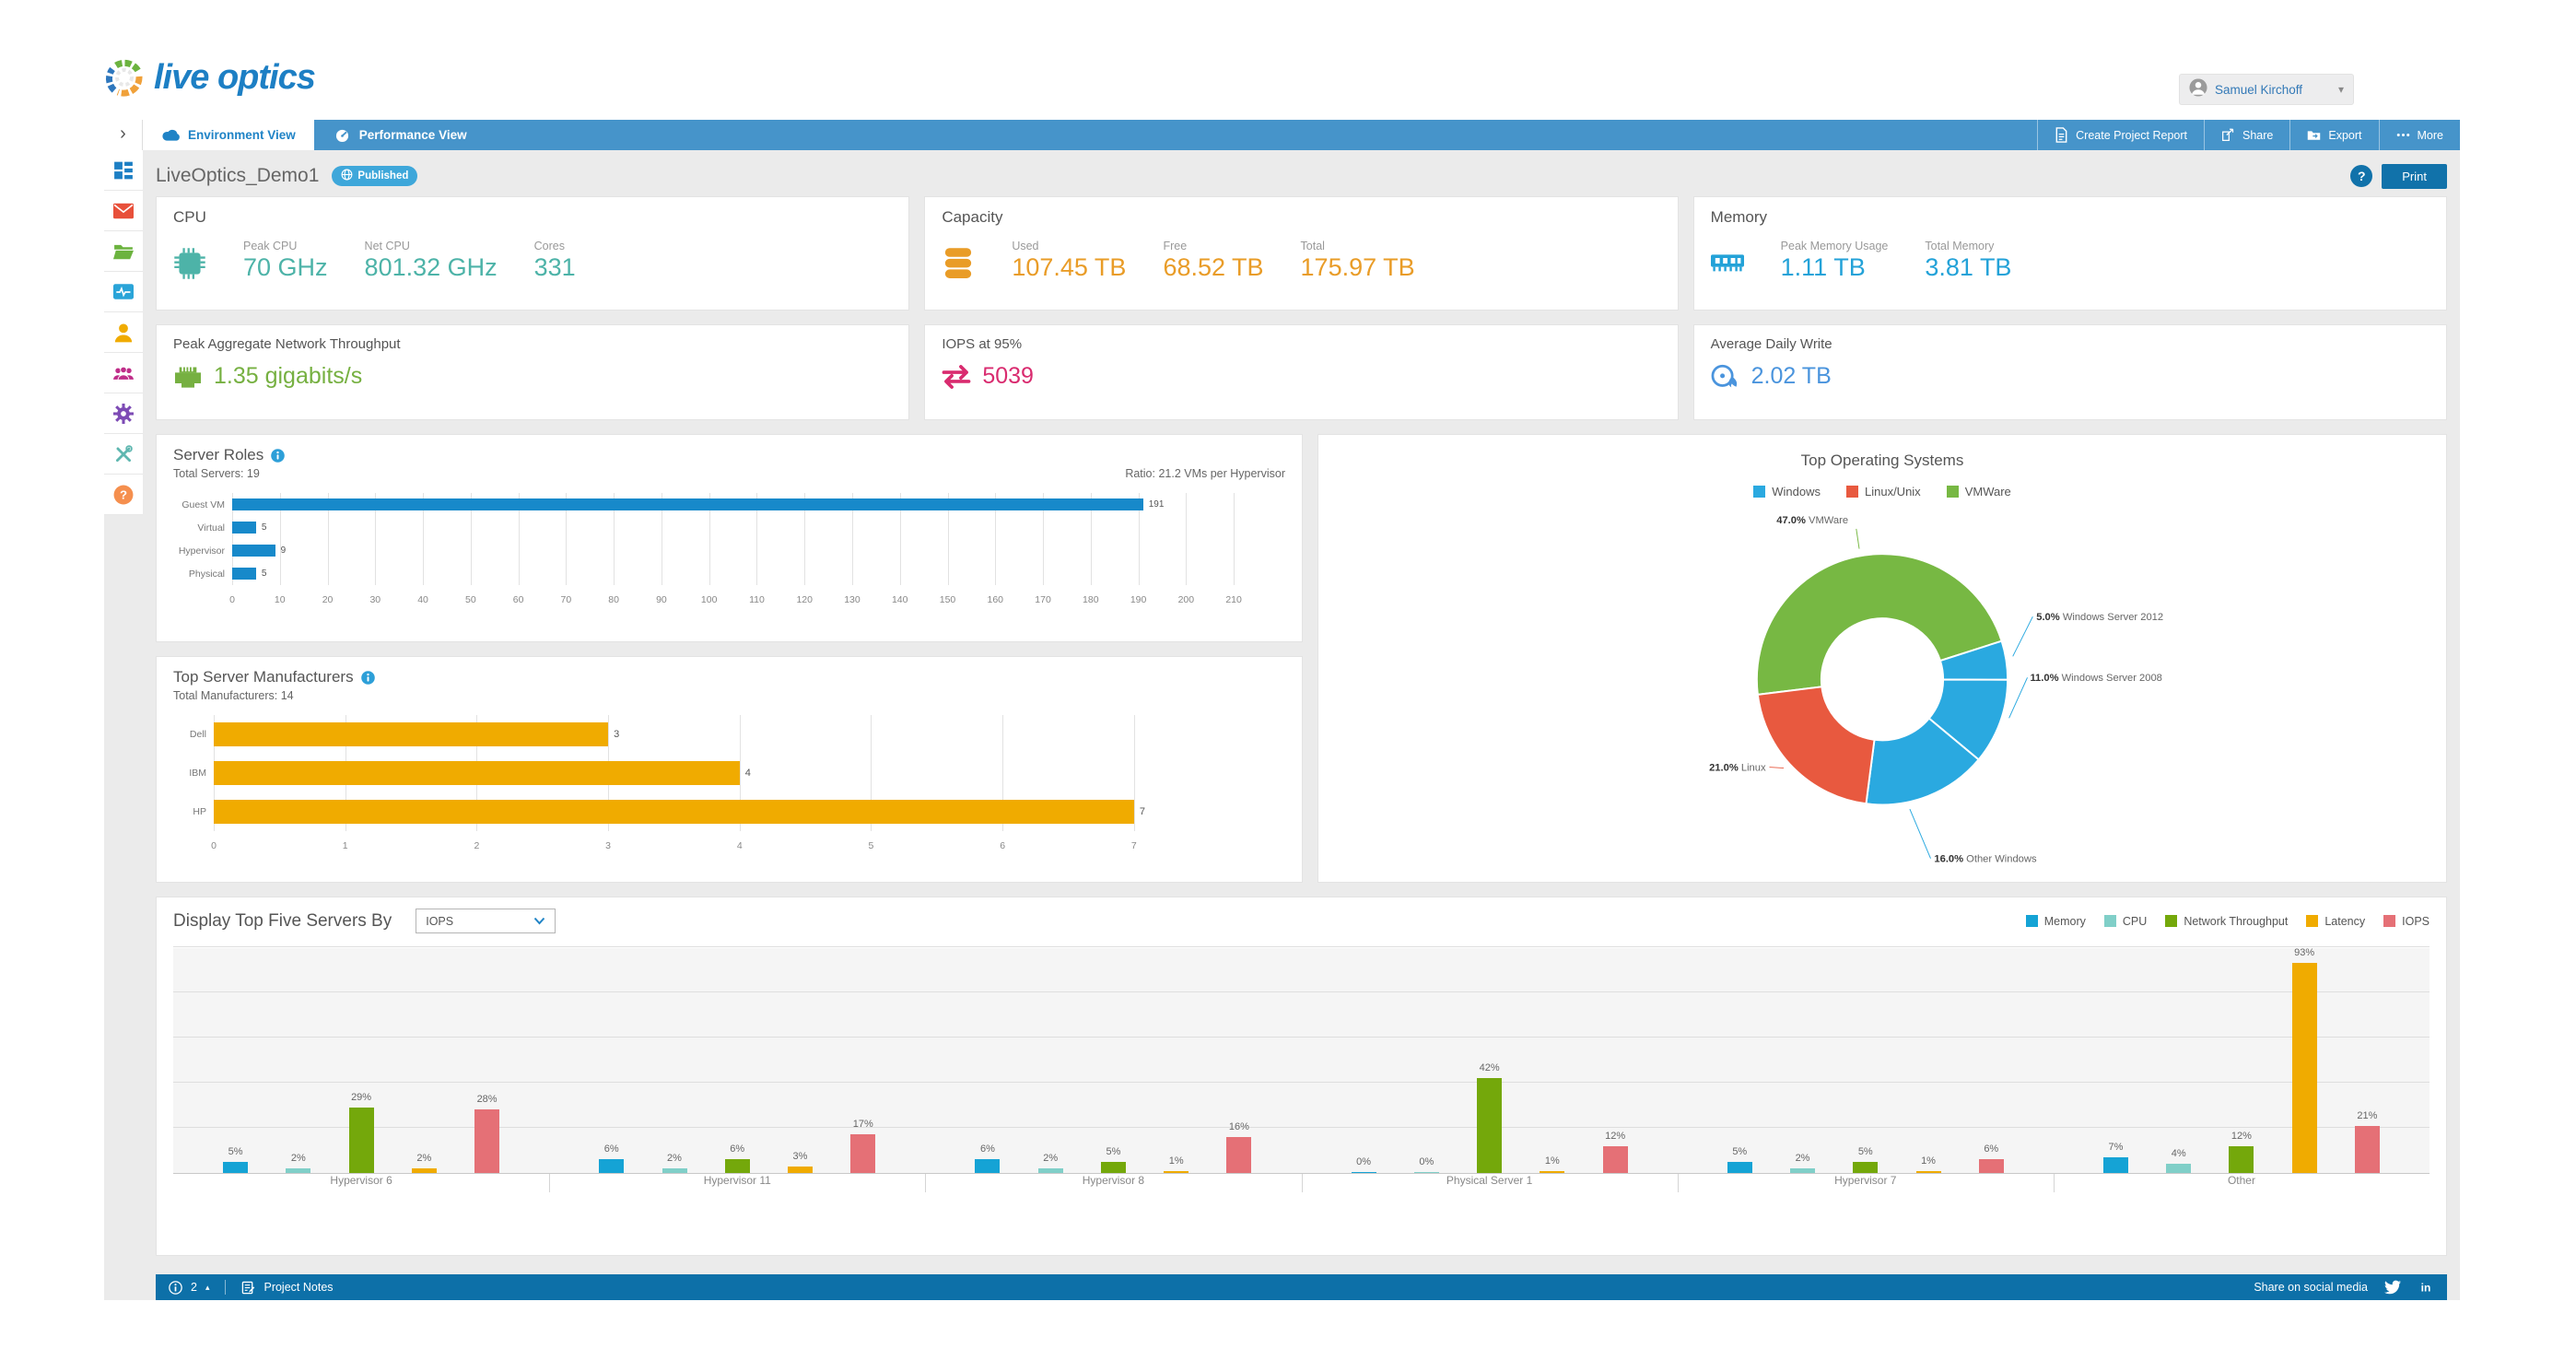 This screenshot has height=1372, width=2576. I want to click on sidebar-item-monitoring, so click(123, 292).